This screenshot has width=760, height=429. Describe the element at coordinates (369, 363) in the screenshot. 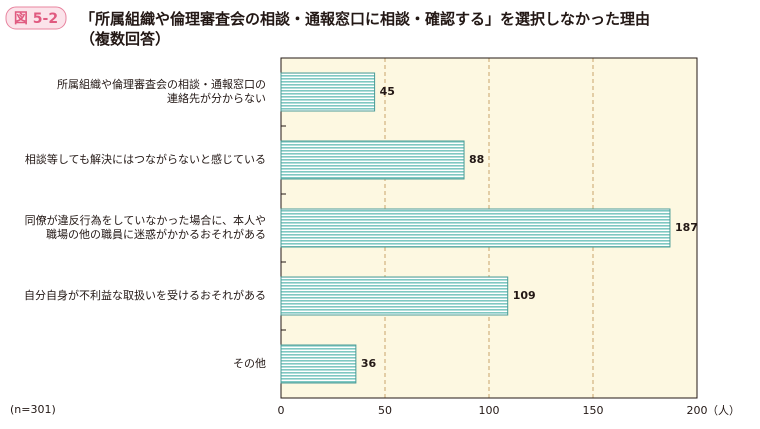

I see `data-label: 36` at that location.